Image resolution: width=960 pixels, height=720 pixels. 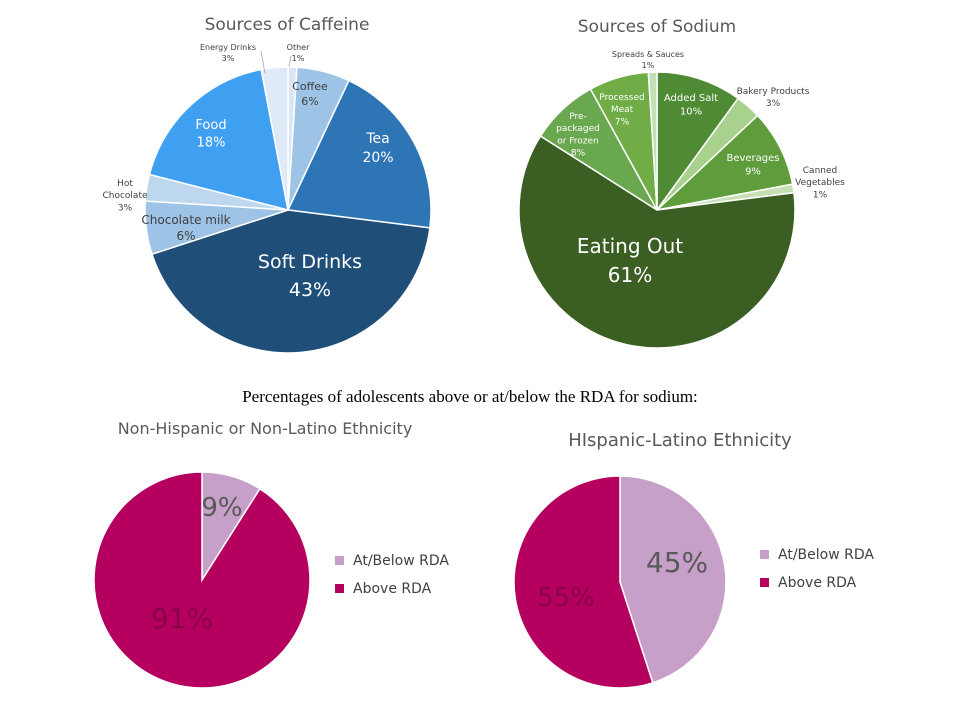 What do you see at coordinates (630, 275) in the screenshot?
I see `data-label-pct-eating-out: 61%` at bounding box center [630, 275].